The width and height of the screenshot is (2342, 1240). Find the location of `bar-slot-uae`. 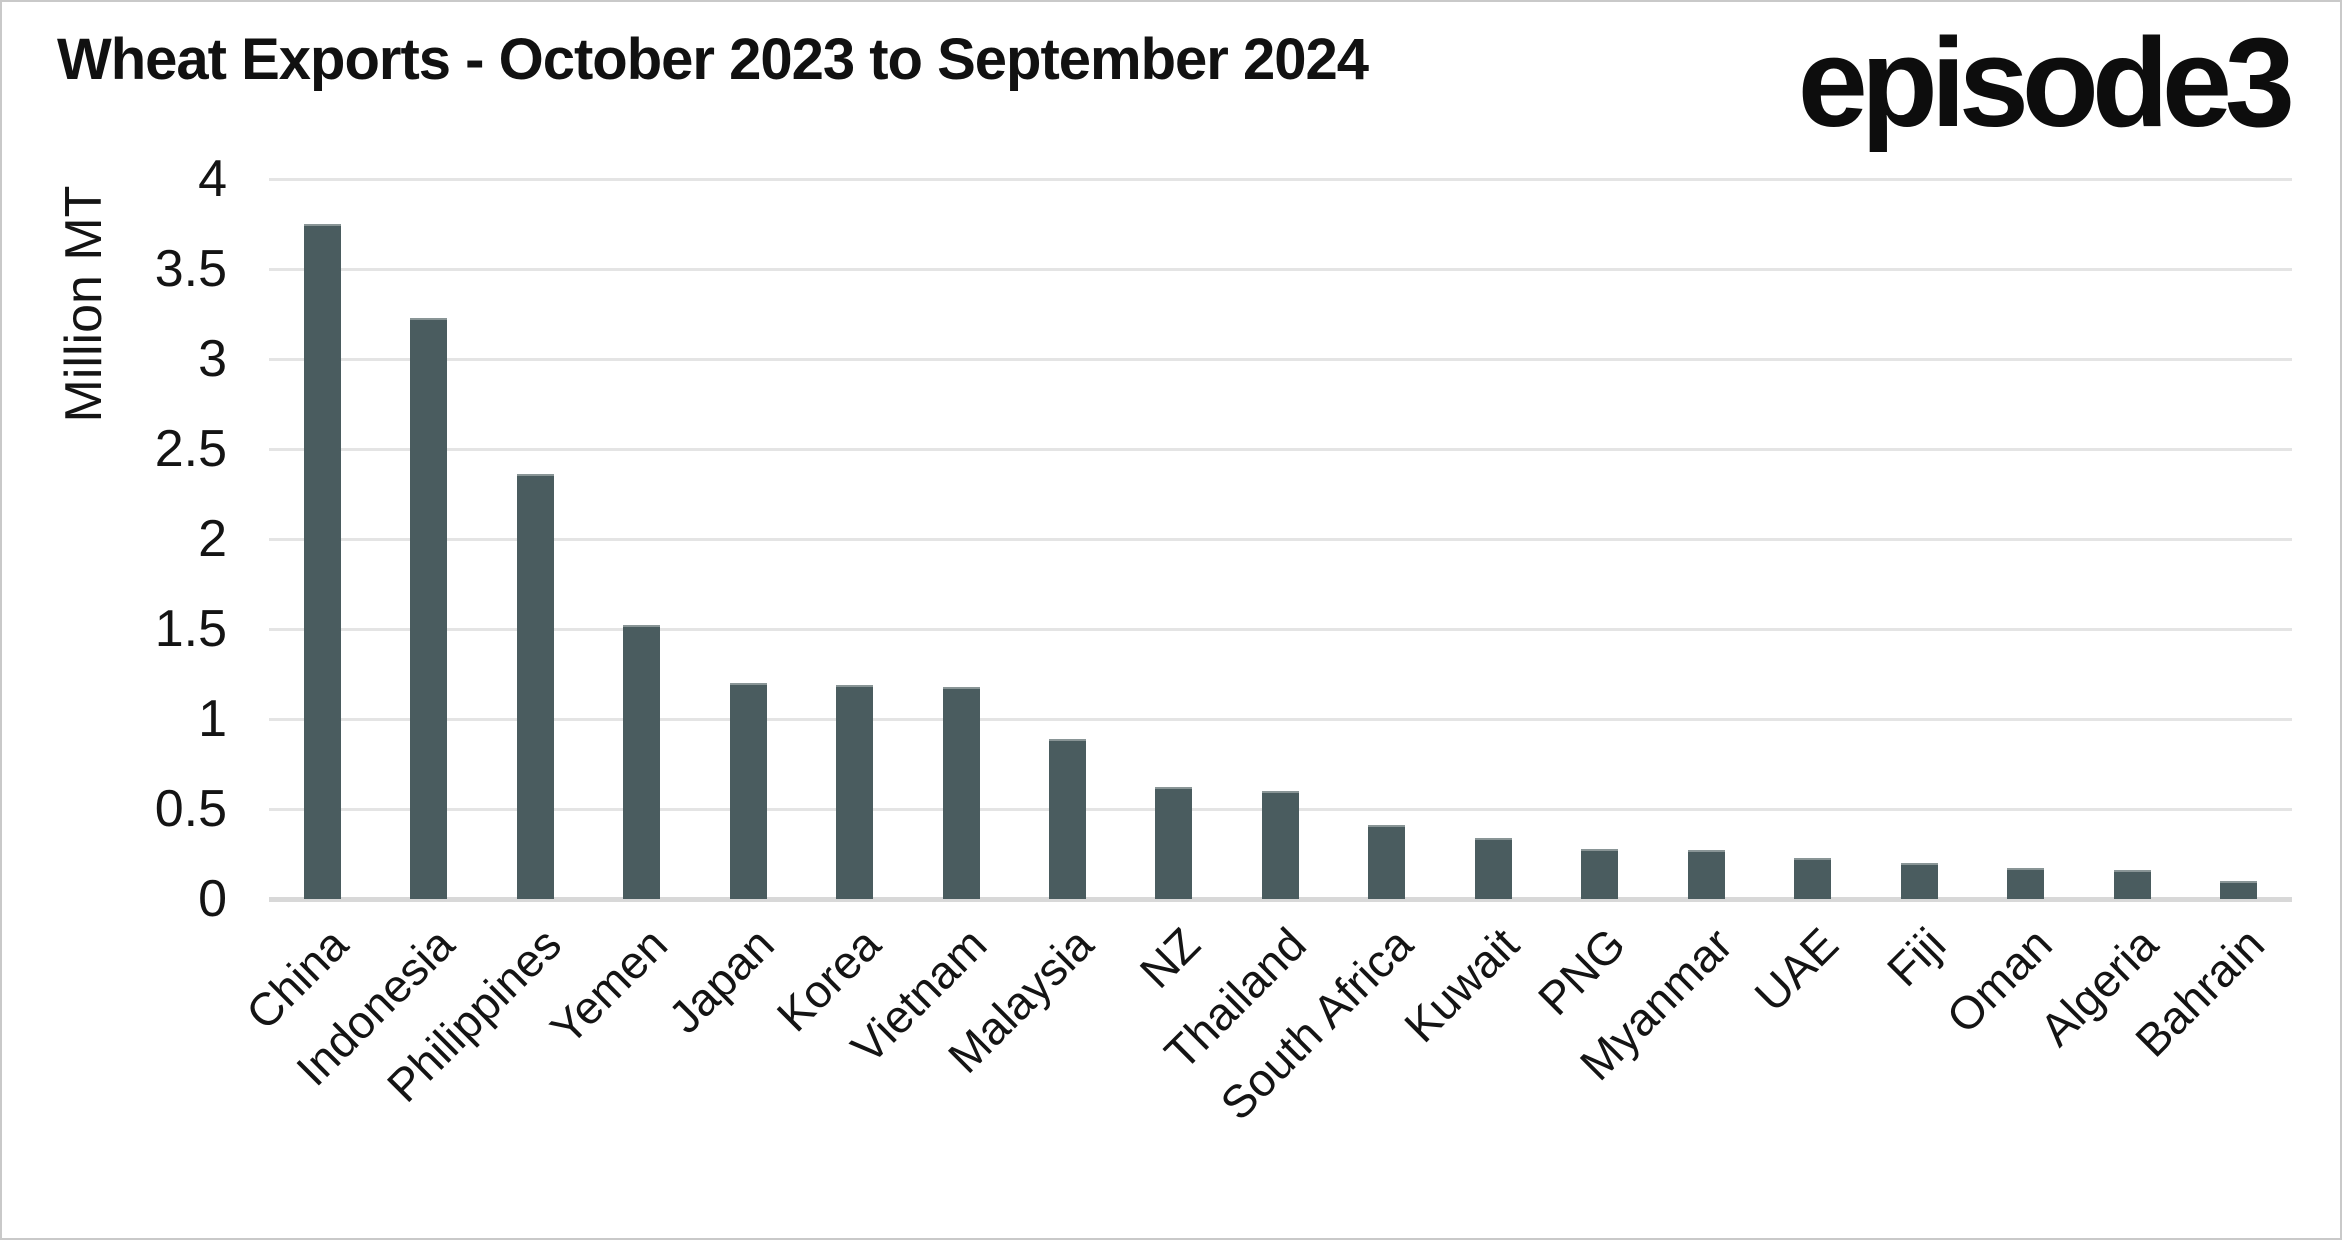

bar-slot-uae is located at coordinates (1813, 539).